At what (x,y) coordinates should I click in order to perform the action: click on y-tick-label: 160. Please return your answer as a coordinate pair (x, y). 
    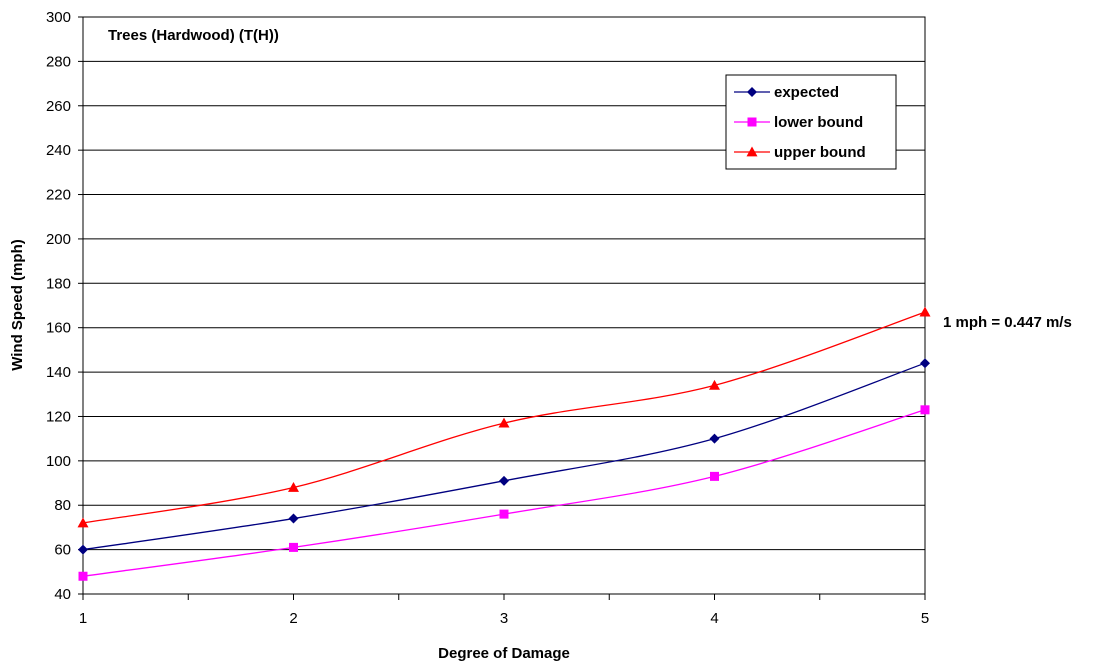
    Looking at the image, I should click on (58, 328).